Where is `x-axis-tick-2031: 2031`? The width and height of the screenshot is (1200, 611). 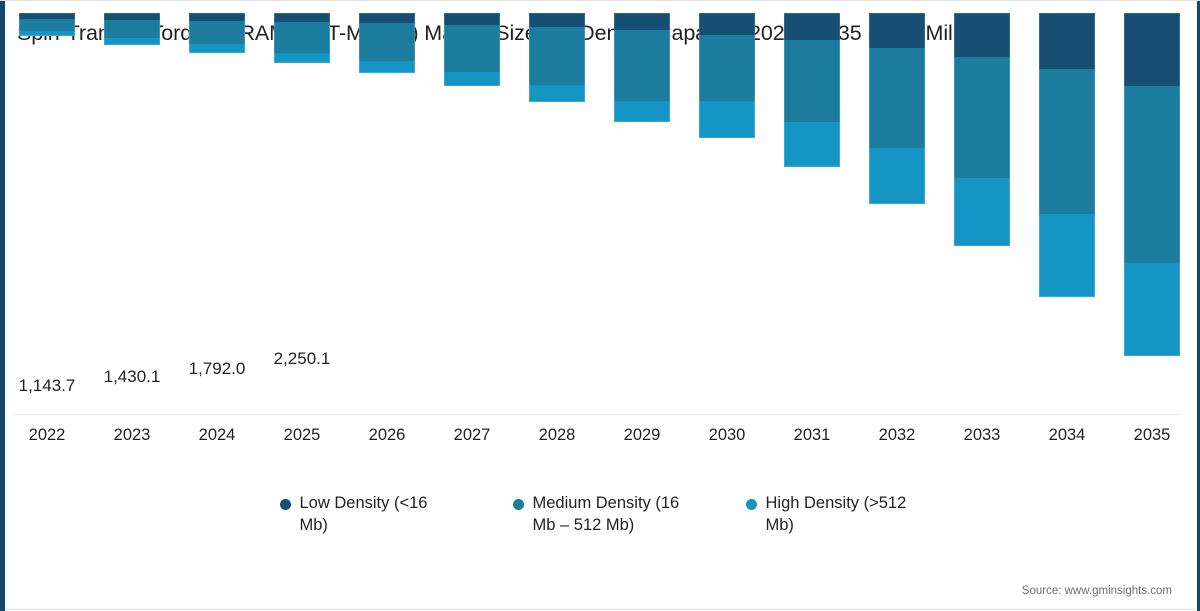
x-axis-tick-2031: 2031 is located at coordinates (812, 435).